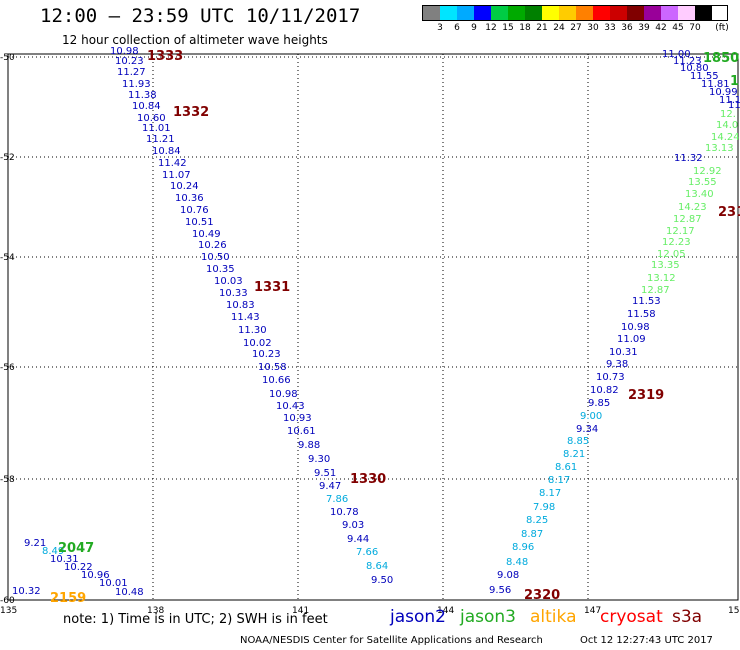 This screenshot has width=740, height=650. What do you see at coordinates (734, 81) in the screenshot?
I see `pass-number-label: 1` at bounding box center [734, 81].